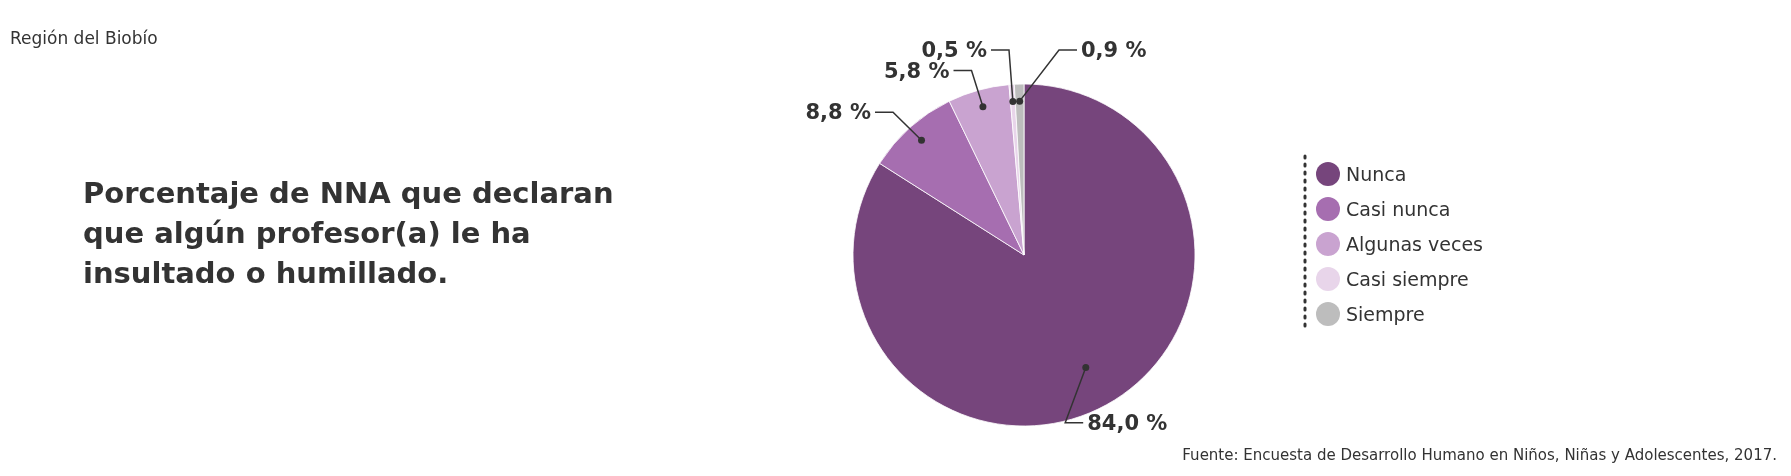  What do you see at coordinates (1407, 278) in the screenshot?
I see `legend-label: Casi siempre` at bounding box center [1407, 278].